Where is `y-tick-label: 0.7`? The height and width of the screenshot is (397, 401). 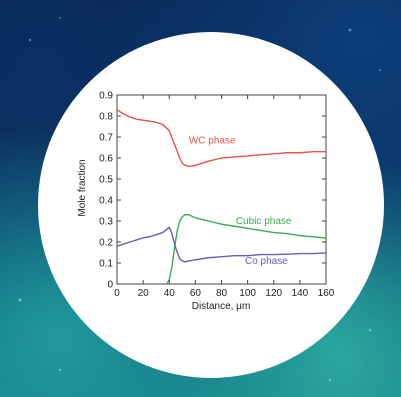
y-tick-label: 0.7 is located at coordinates (106, 138).